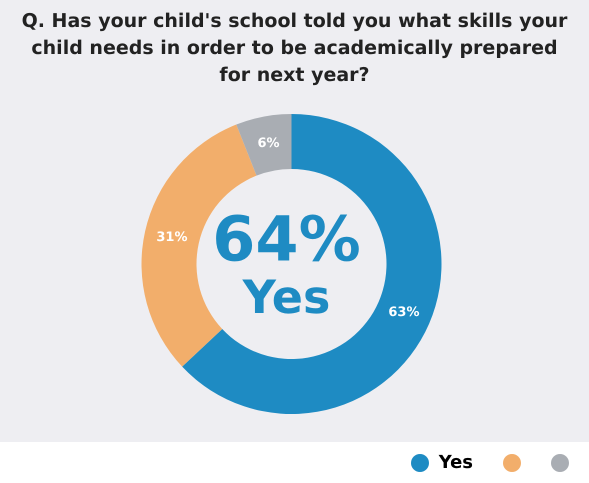  What do you see at coordinates (172, 237) in the screenshot?
I see `data-label: 31%` at bounding box center [172, 237].